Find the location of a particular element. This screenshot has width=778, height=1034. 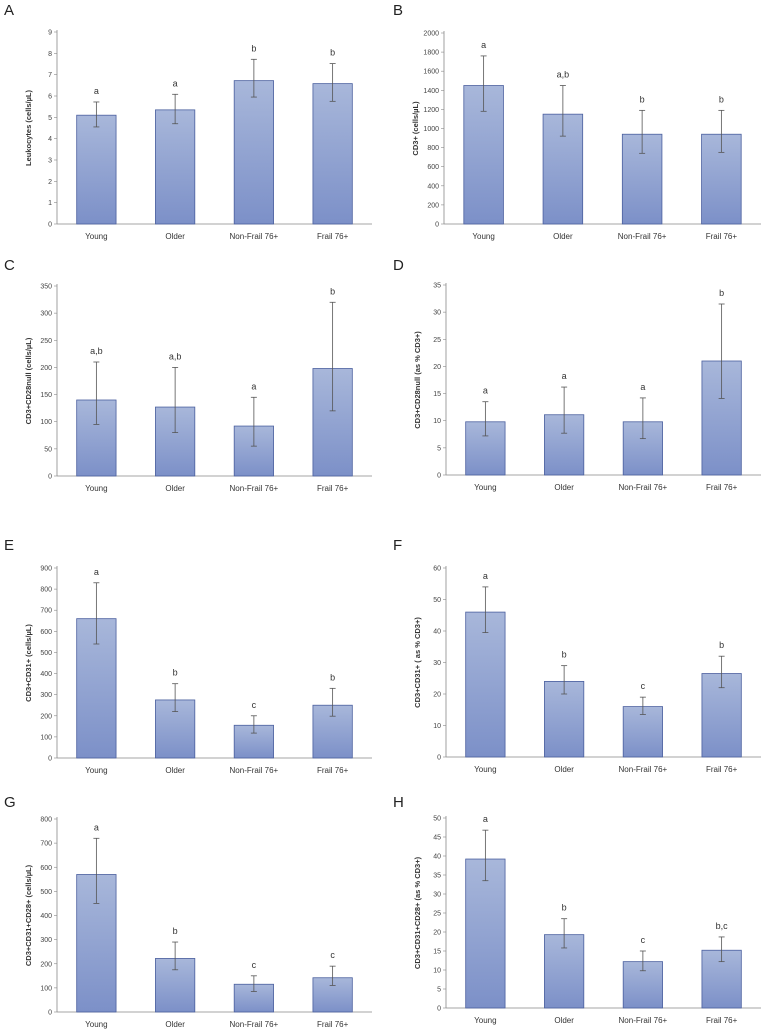

y-tick-label: 600 is located at coordinates (433, 167).